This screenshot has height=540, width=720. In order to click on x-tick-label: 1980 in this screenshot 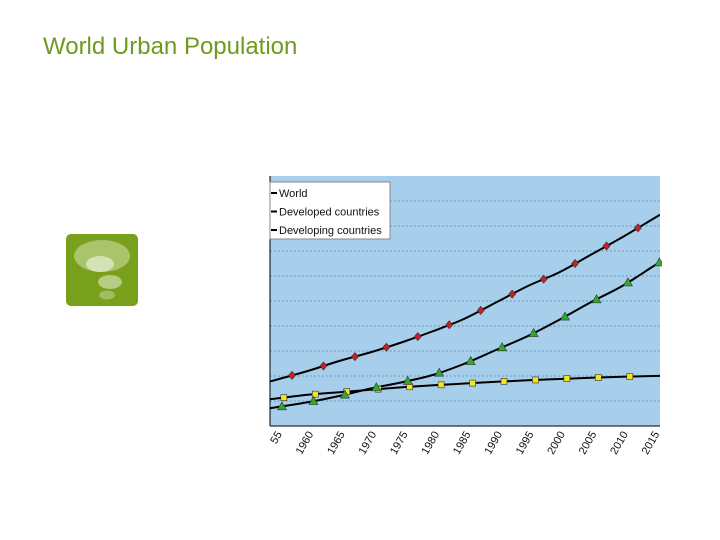, I will do `click(431, 443)`.